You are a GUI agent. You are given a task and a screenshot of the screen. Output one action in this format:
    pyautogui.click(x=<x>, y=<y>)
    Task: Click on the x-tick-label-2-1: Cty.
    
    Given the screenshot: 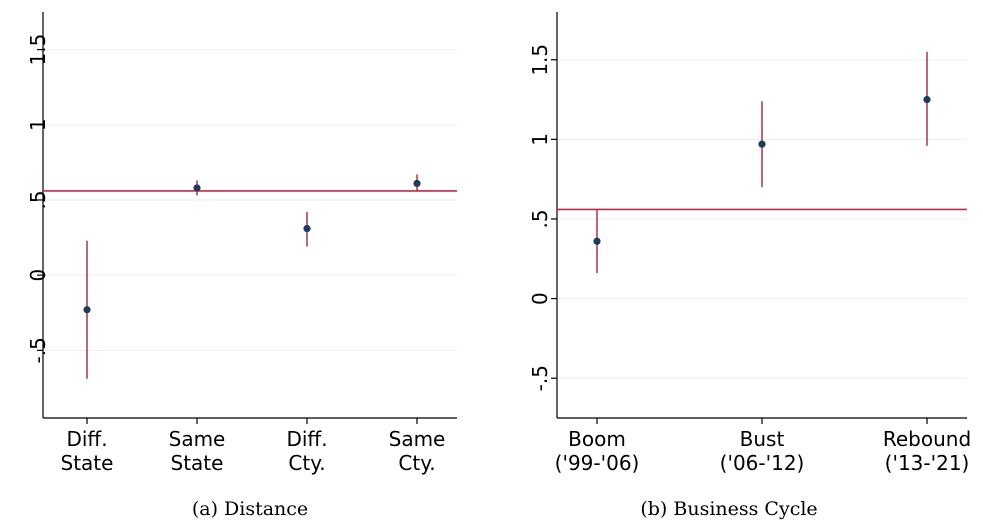 What is the action you would take?
    pyautogui.click(x=306, y=463)
    